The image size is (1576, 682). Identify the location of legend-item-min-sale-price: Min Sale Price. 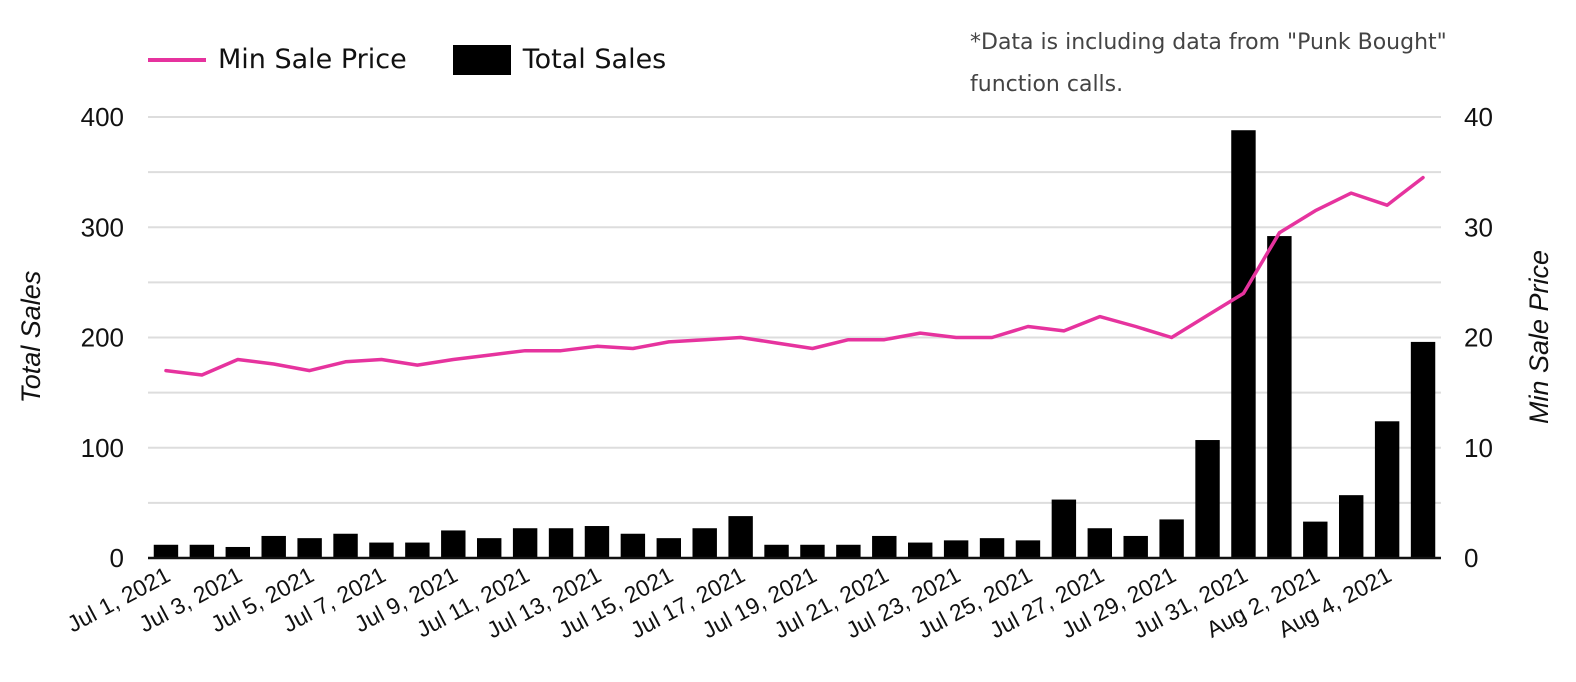
(277, 59).